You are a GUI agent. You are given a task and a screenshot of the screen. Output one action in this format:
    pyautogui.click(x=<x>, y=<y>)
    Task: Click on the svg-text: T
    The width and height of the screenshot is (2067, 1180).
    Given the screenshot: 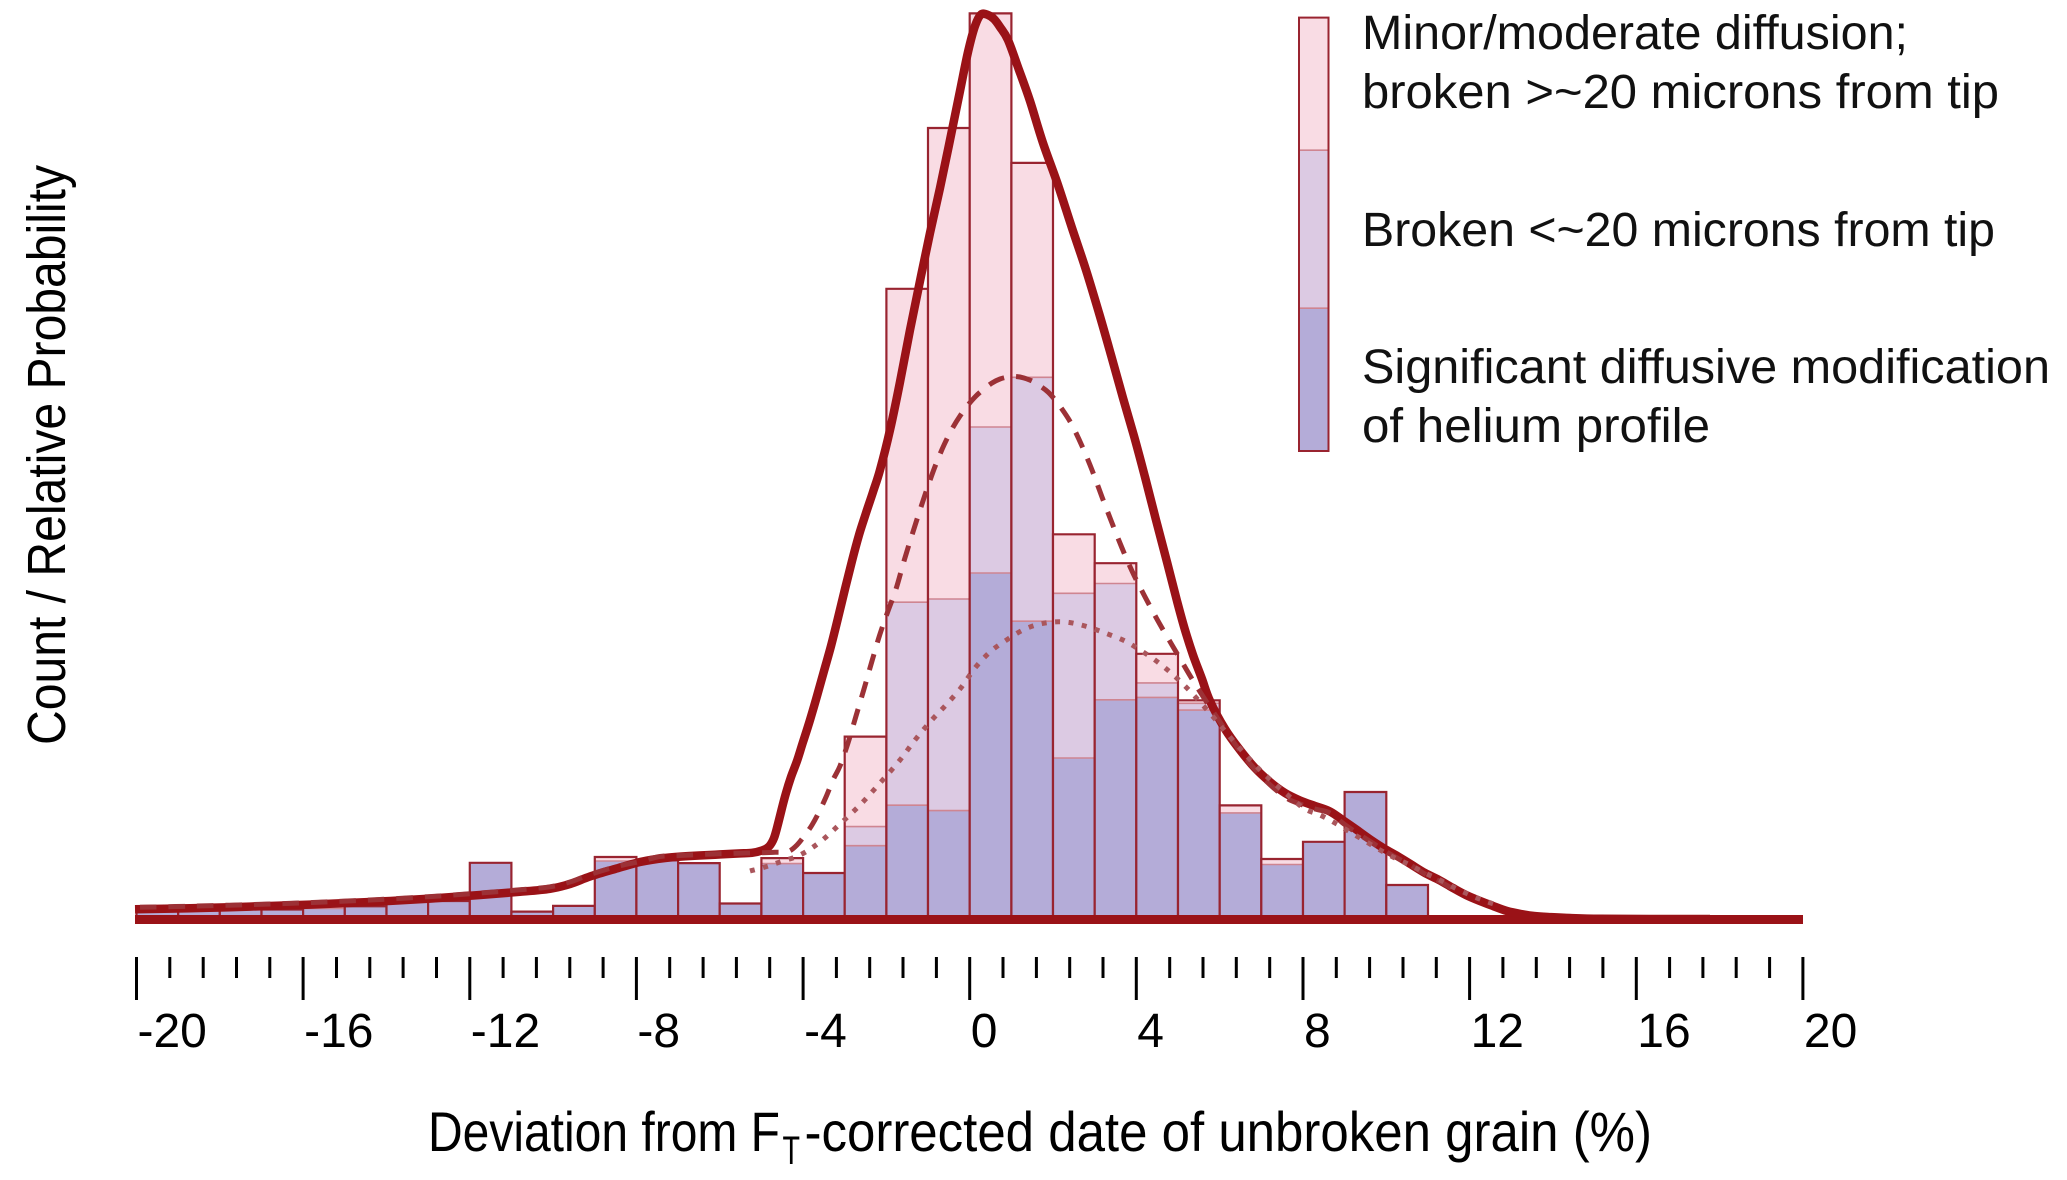 What is the action you would take?
    pyautogui.click(x=792, y=1151)
    